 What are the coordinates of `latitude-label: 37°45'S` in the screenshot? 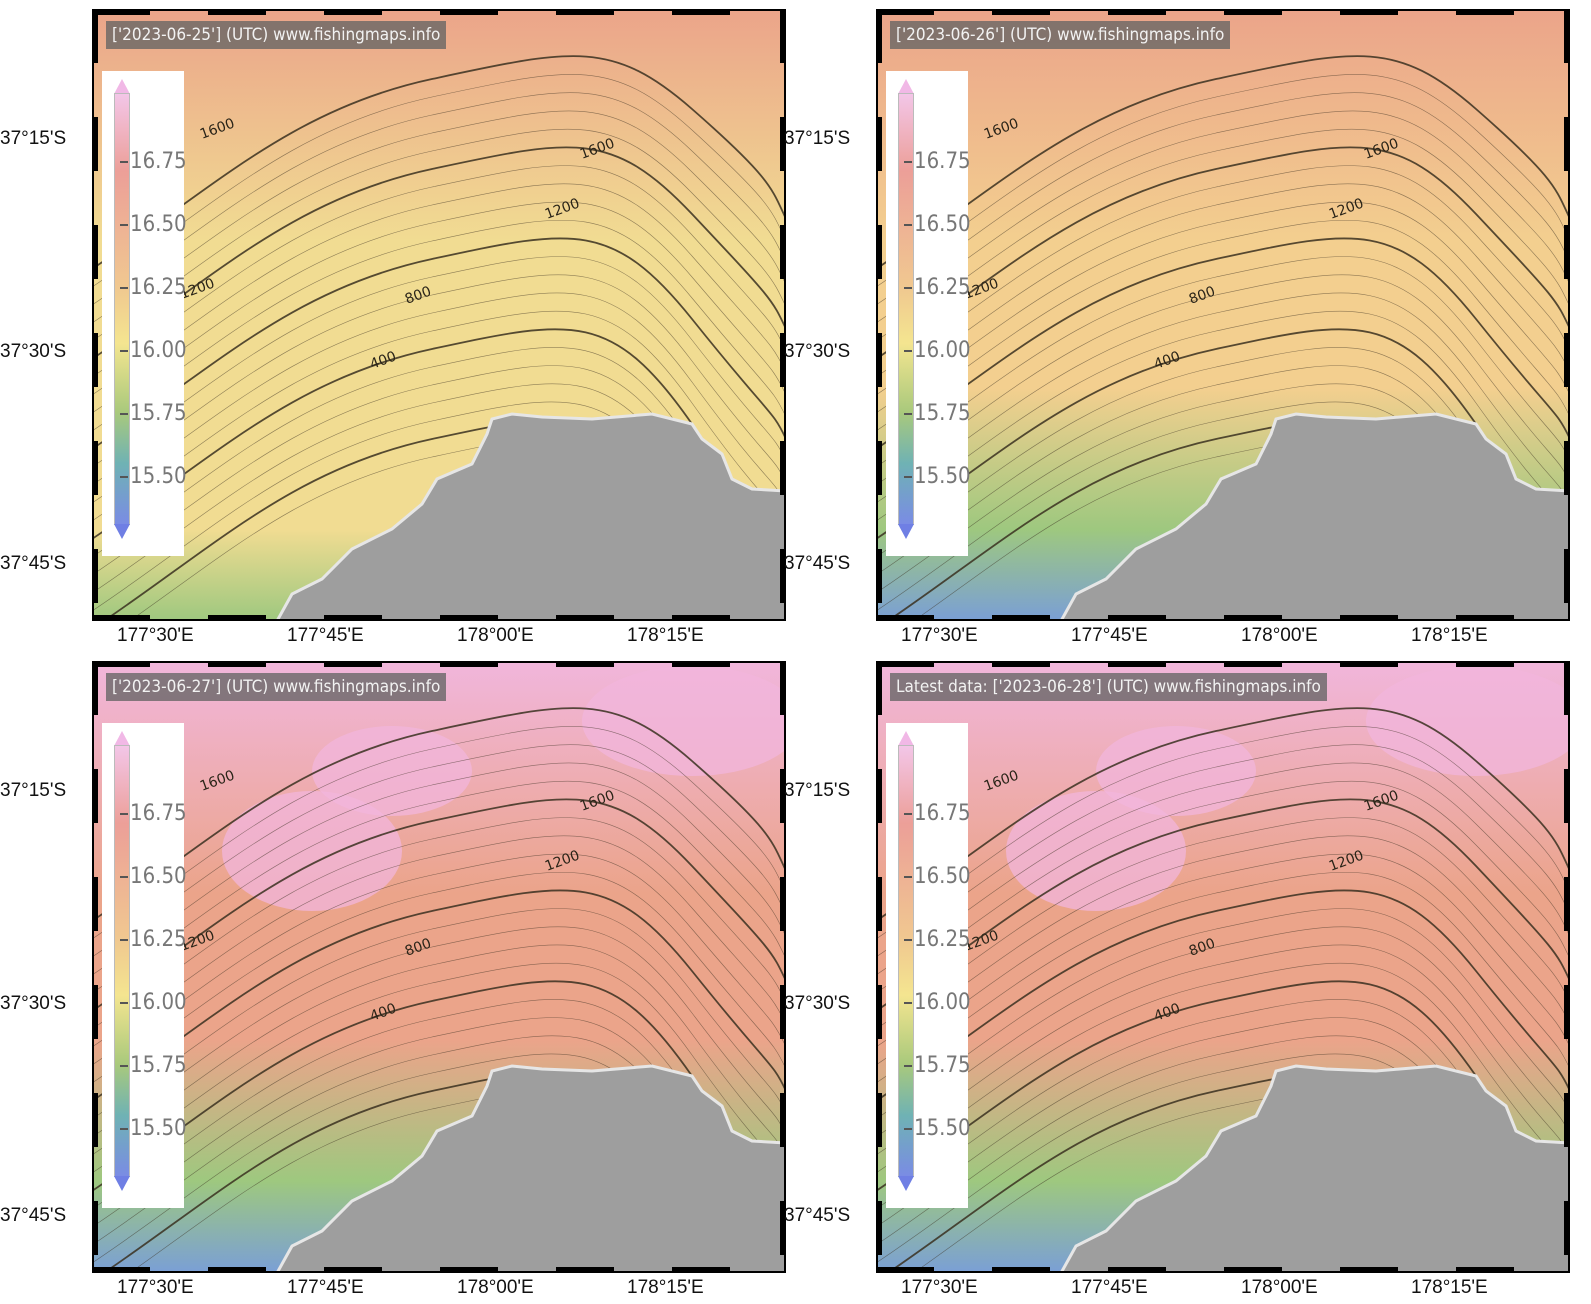 It's located at (817, 563).